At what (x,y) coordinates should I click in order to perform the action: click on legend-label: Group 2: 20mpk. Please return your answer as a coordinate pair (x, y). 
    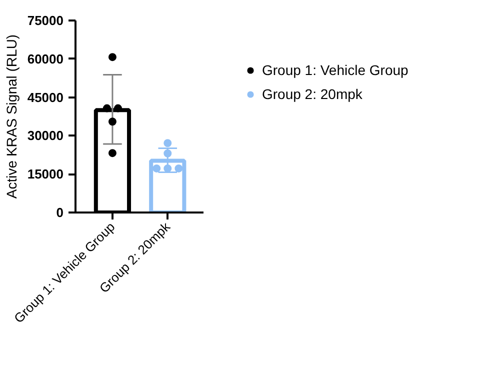
    Looking at the image, I should click on (312, 94).